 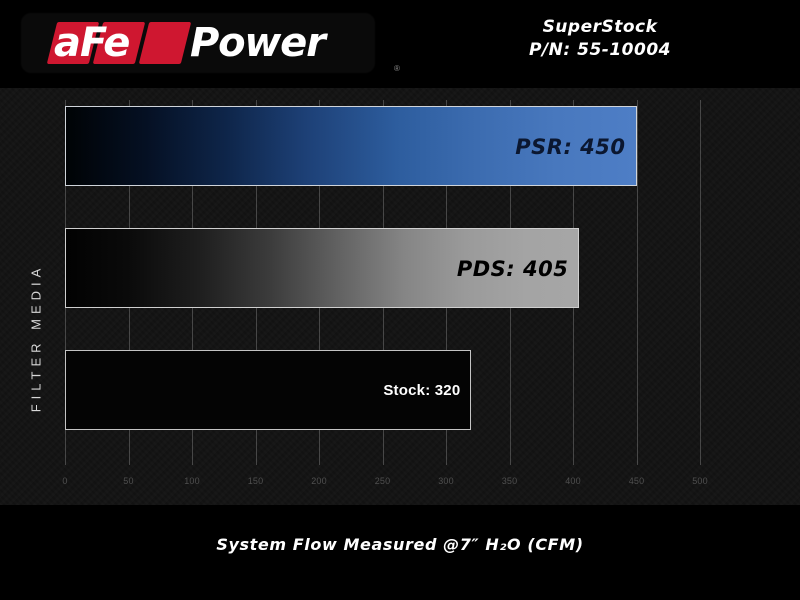 What do you see at coordinates (400, 544) in the screenshot?
I see `x-axis-caption: System Flow Measured @7″ H₂O (CFM)` at bounding box center [400, 544].